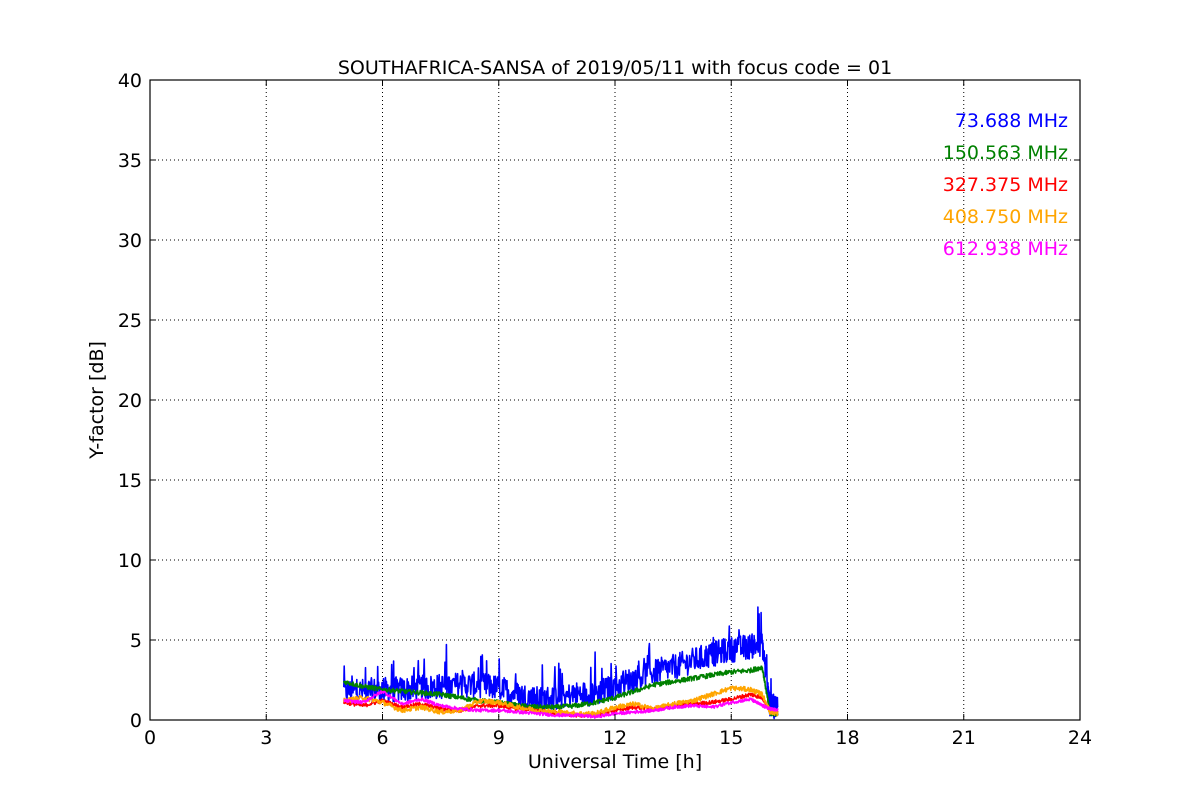 This screenshot has width=1200, height=800. What do you see at coordinates (731, 738) in the screenshot?
I see `x-tick-label: 15` at bounding box center [731, 738].